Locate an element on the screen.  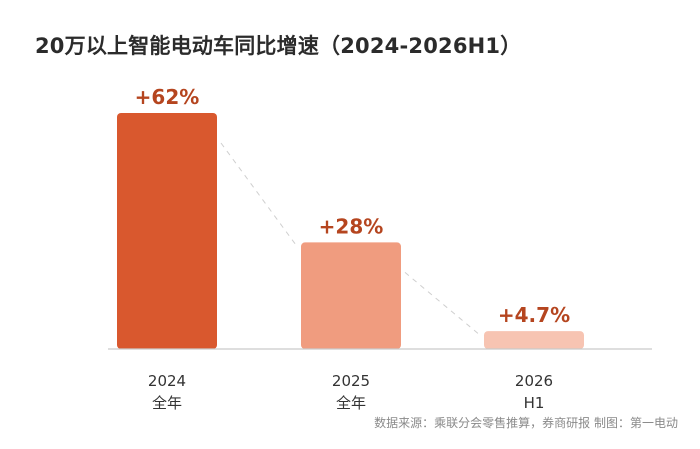
x-tick-label: H1 is located at coordinates (534, 403).